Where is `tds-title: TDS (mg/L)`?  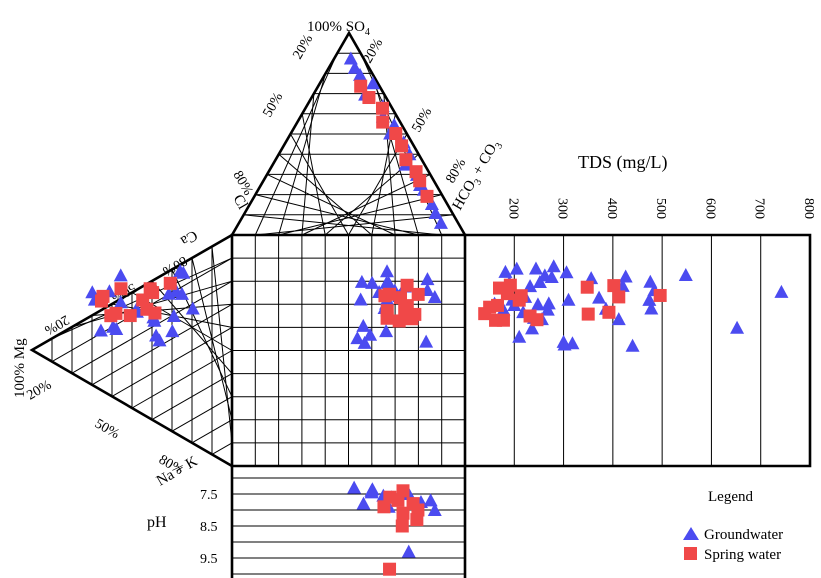
tds-title: TDS (mg/L) is located at coordinates (623, 162).